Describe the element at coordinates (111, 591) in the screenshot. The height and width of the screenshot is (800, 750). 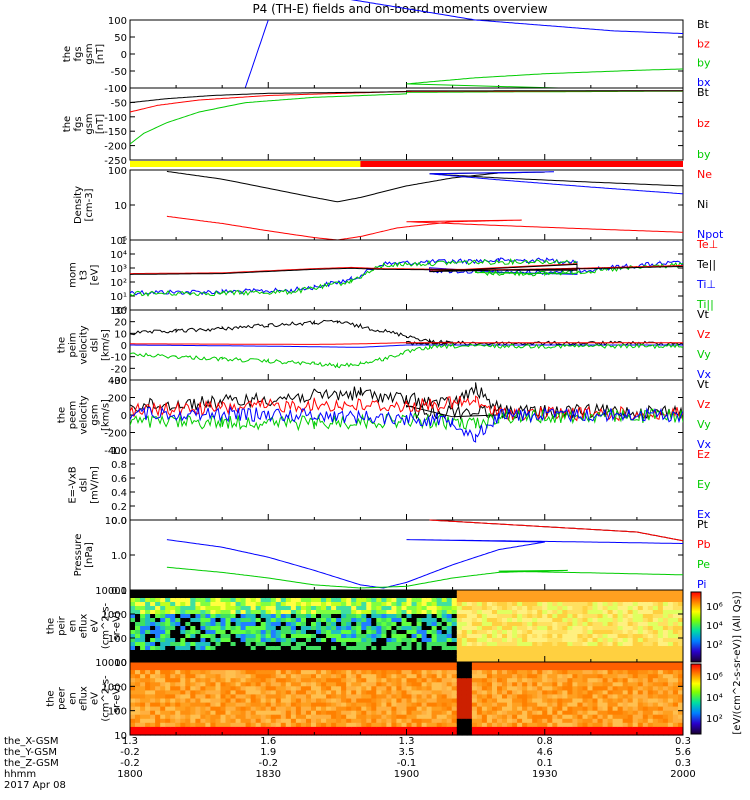
I see `y-tick-label: 10000` at that location.